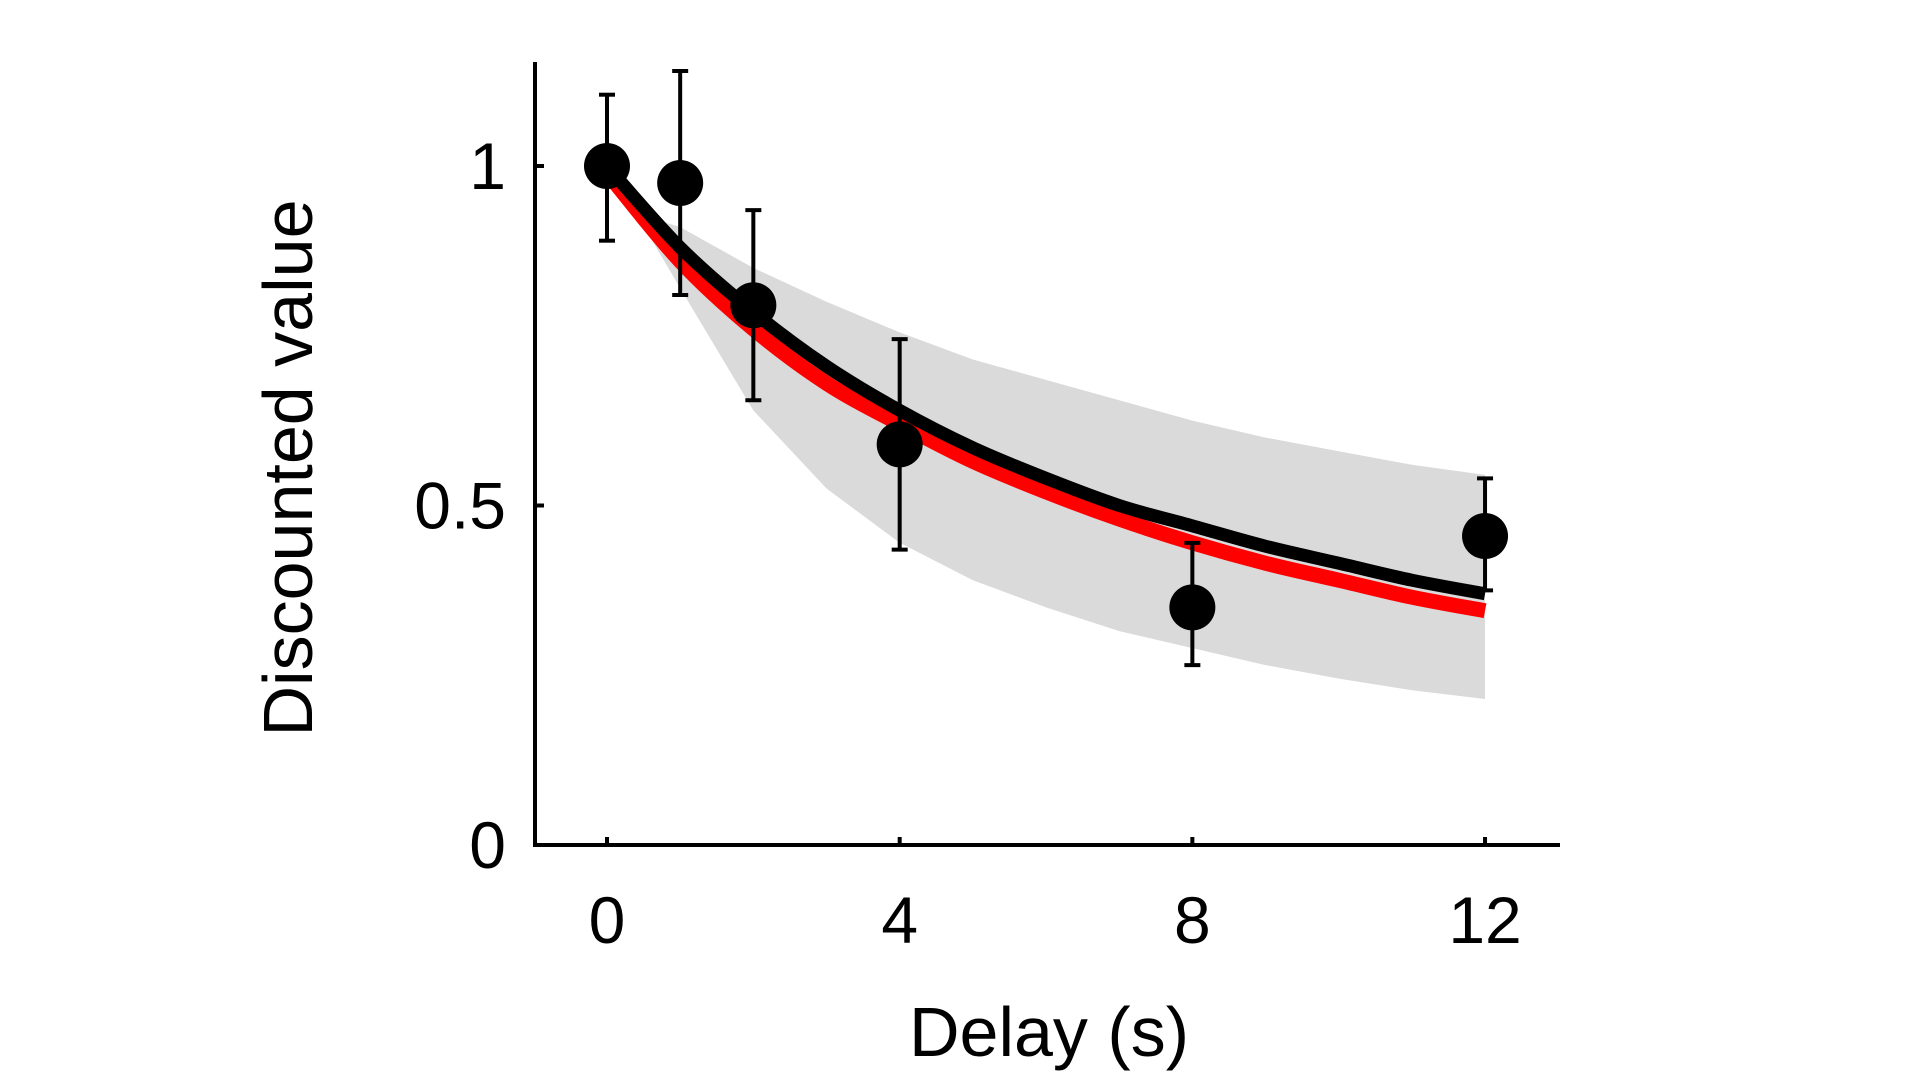 This screenshot has width=1920, height=1080. What do you see at coordinates (1055, 920) in the screenshot?
I see `x-tick-labels: 0 4 8 12` at bounding box center [1055, 920].